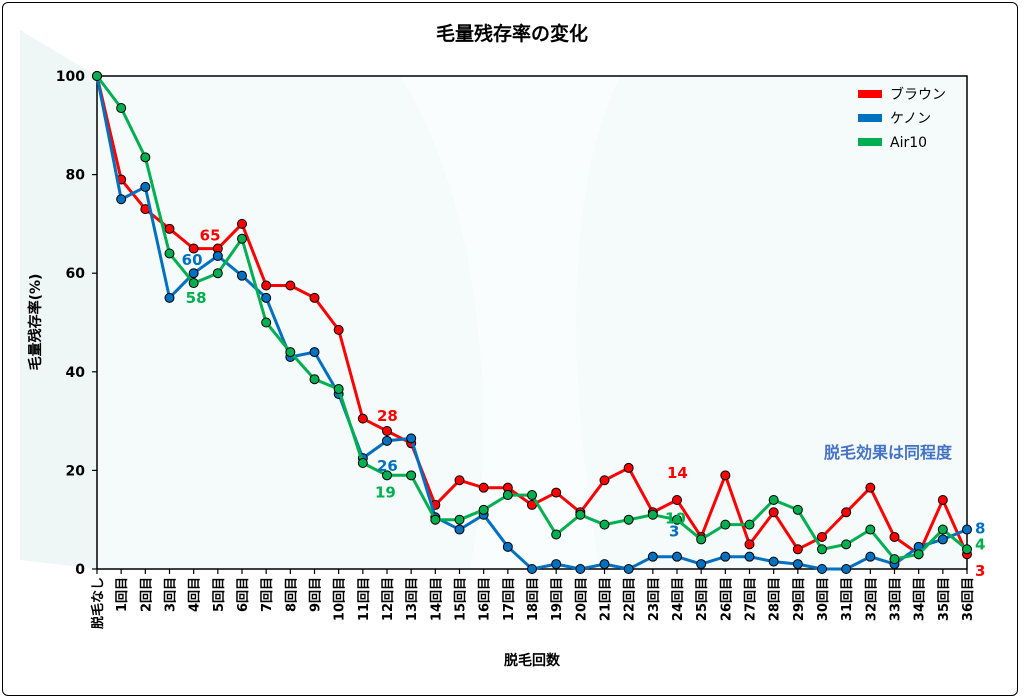 The width and height of the screenshot is (1024, 700). Describe the element at coordinates (146, 594) in the screenshot. I see `x-tick-label: 2回目` at that location.